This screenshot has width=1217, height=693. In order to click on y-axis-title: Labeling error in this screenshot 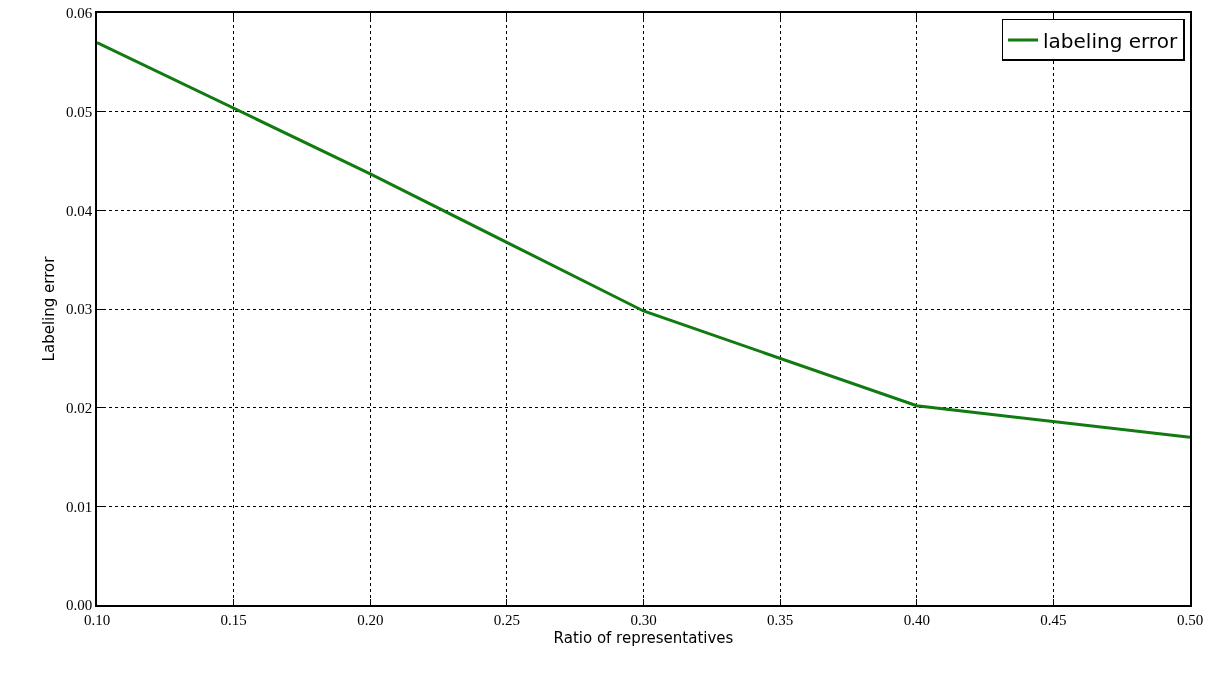, I will do `click(48, 308)`.